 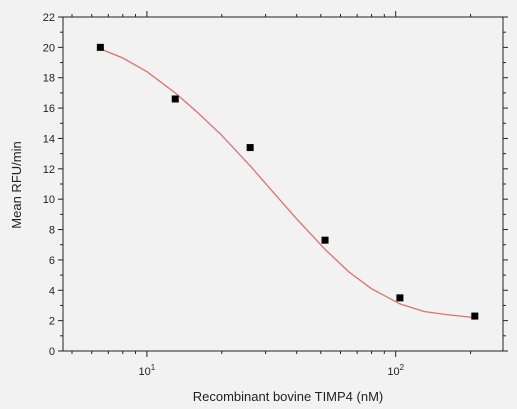 What do you see at coordinates (52, 291) in the screenshot?
I see `y-tick-label: 4` at bounding box center [52, 291].